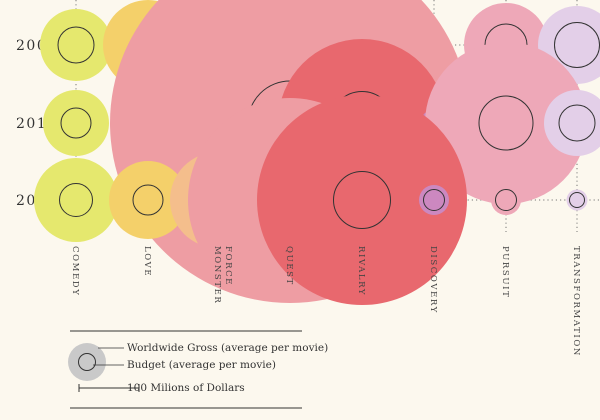 This screenshot has width=600, height=420. I want to click on budget-ring-transformation-2010, so click(577, 123).